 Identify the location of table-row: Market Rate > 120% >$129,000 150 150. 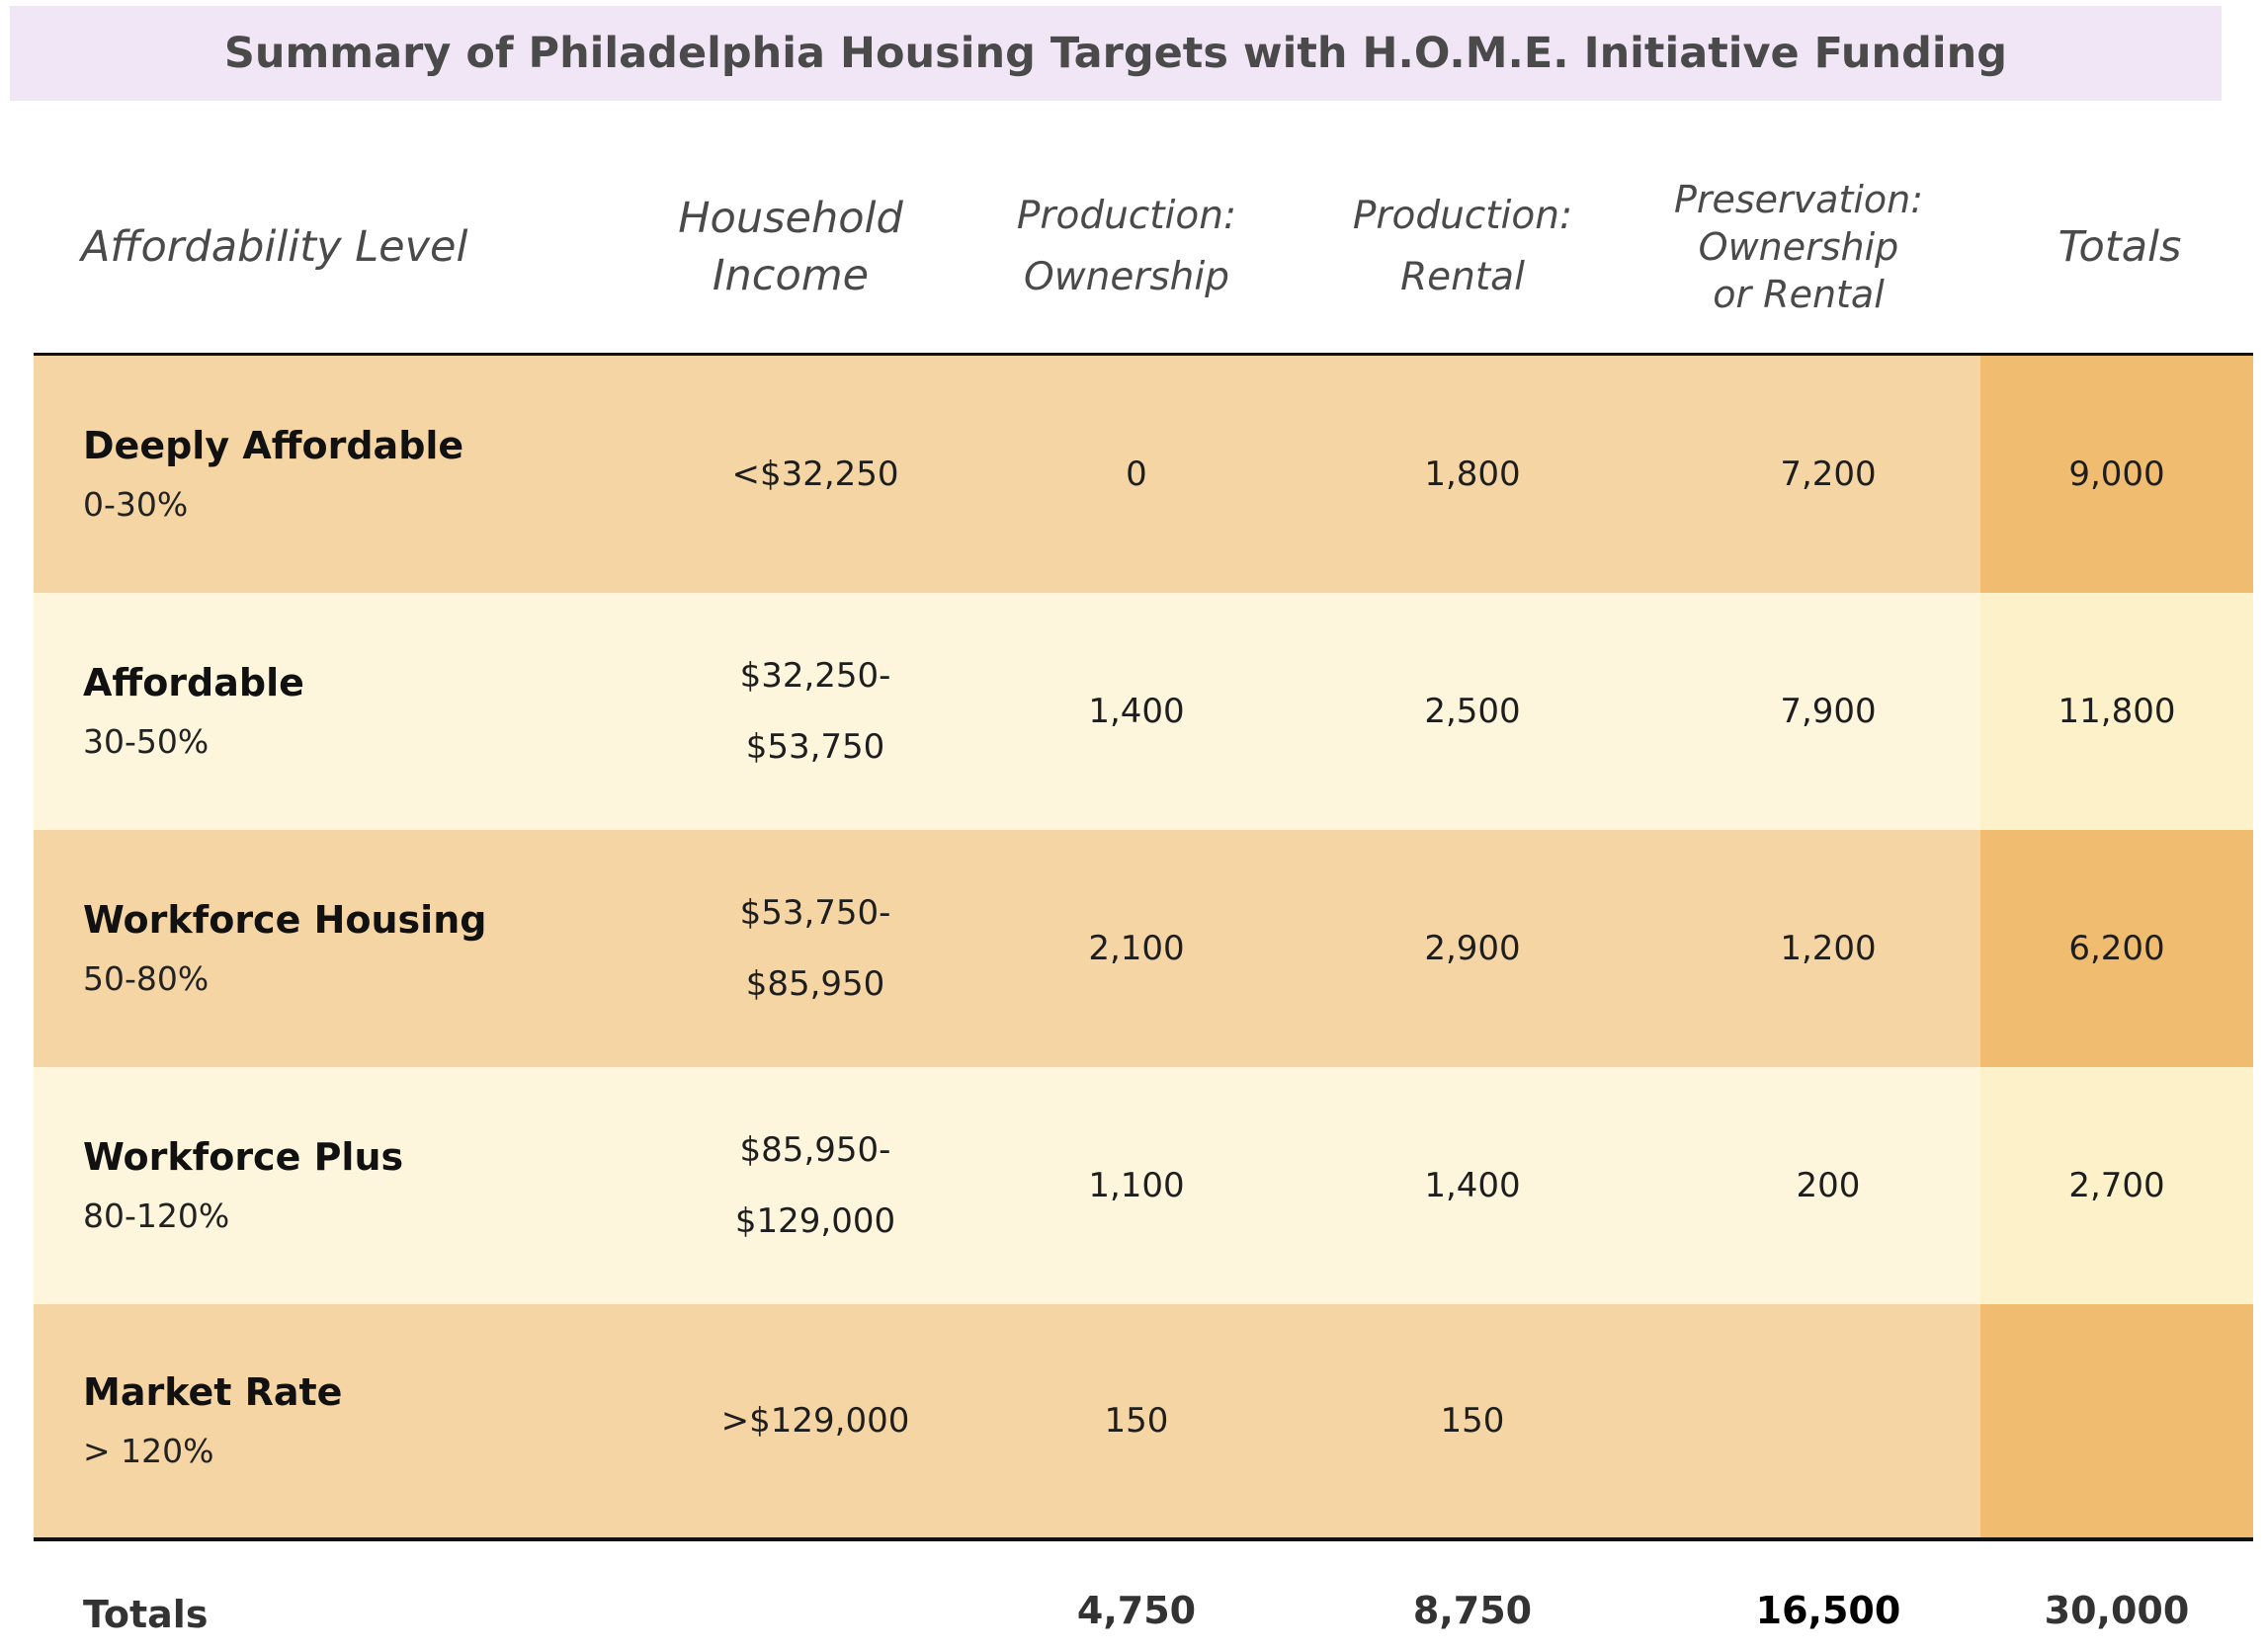
(1143, 1420).